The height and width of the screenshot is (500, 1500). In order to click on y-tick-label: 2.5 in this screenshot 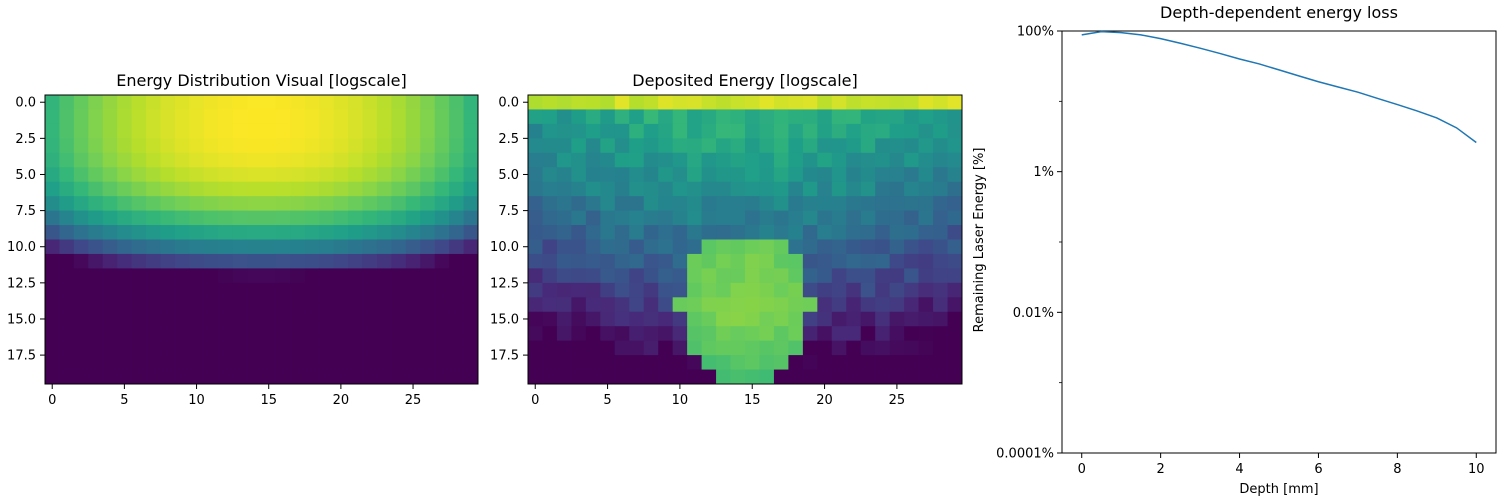, I will do `click(508, 139)`.